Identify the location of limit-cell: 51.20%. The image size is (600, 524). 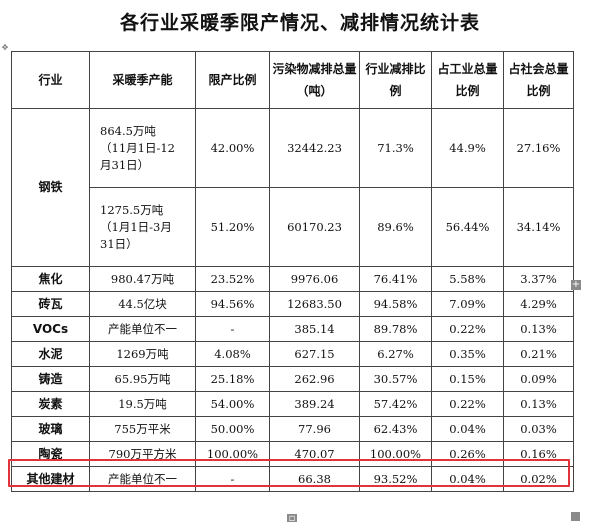
(232, 227).